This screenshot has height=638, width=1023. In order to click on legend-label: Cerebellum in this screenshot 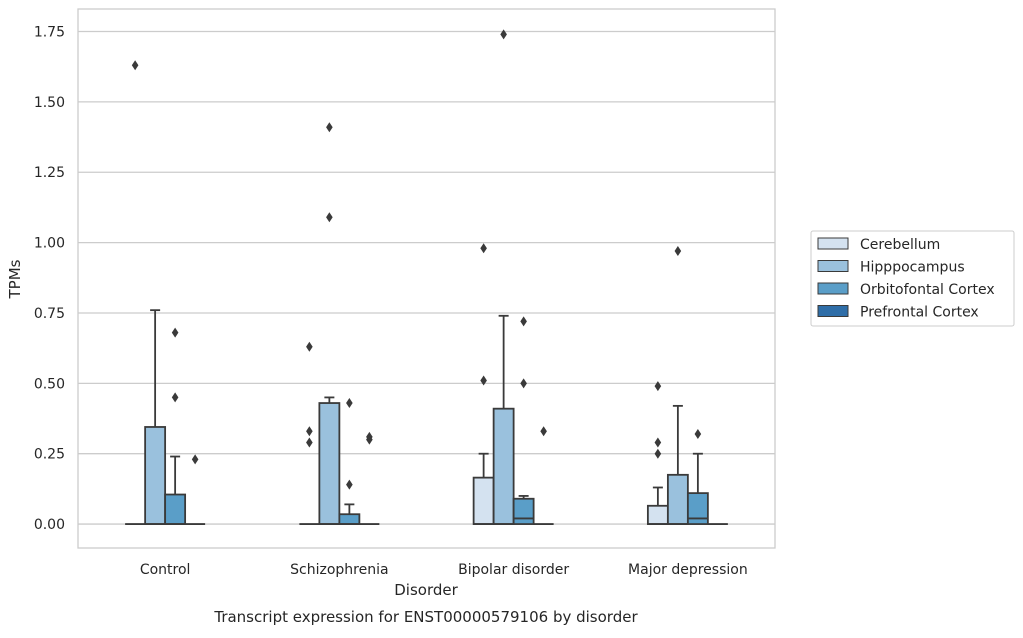, I will do `click(900, 245)`.